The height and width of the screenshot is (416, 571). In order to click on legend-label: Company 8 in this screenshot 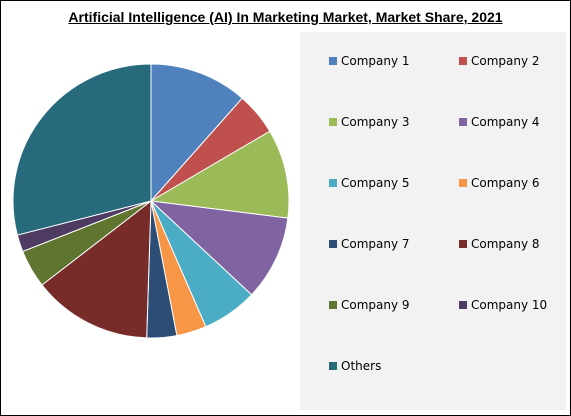, I will do `click(505, 244)`.